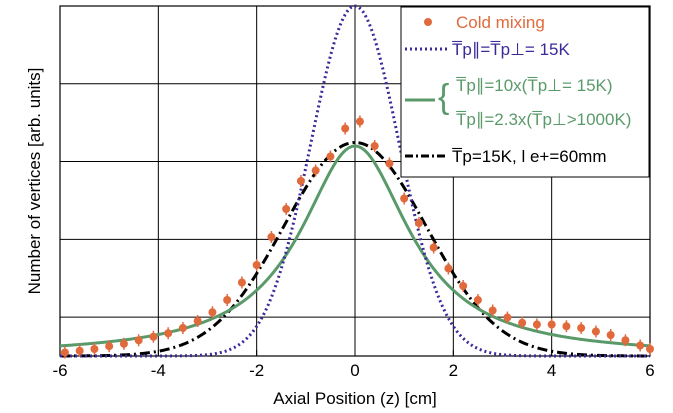 The width and height of the screenshot is (673, 413). I want to click on x-tick-label: 0, so click(354, 370).